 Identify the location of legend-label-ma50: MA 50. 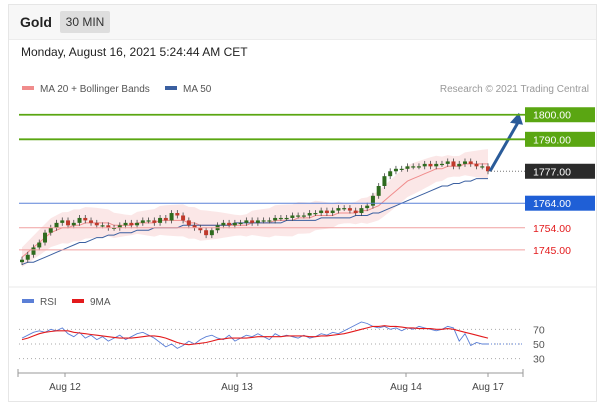
(197, 89).